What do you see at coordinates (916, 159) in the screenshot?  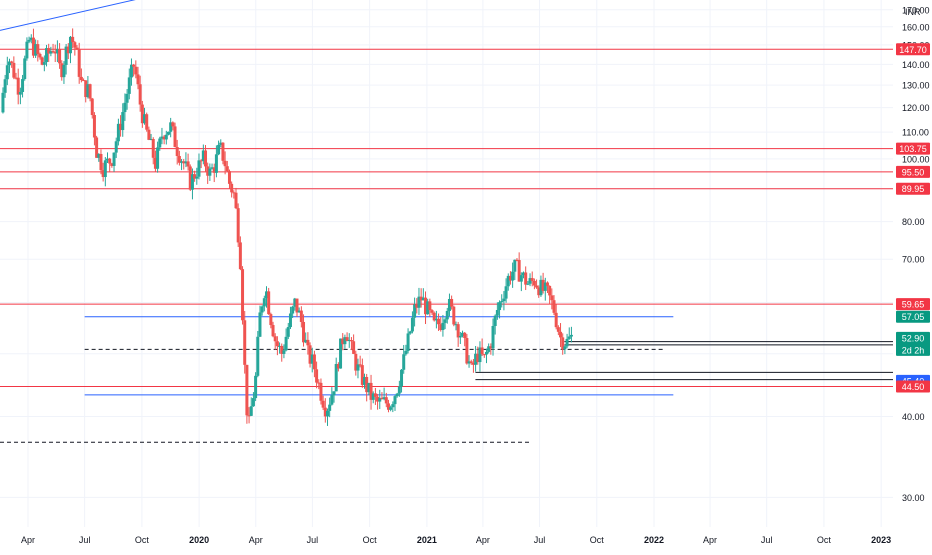 I see `y-tick-label: 100.00` at bounding box center [916, 159].